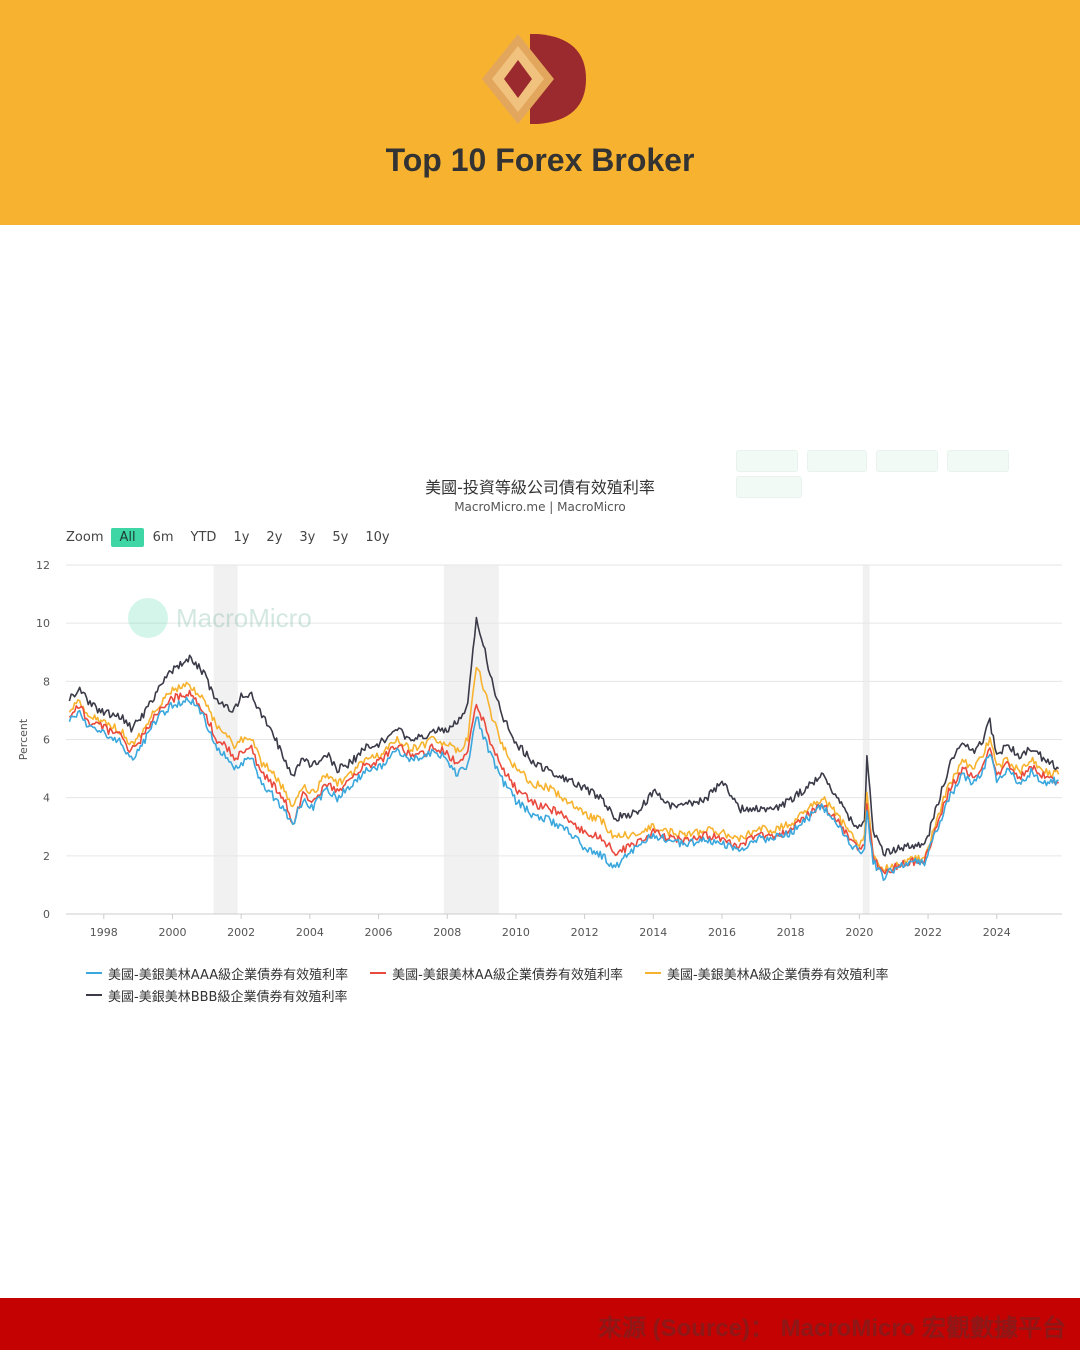 This screenshot has width=1080, height=1350. What do you see at coordinates (172, 932) in the screenshot?
I see `x-tick-label: 2000` at bounding box center [172, 932].